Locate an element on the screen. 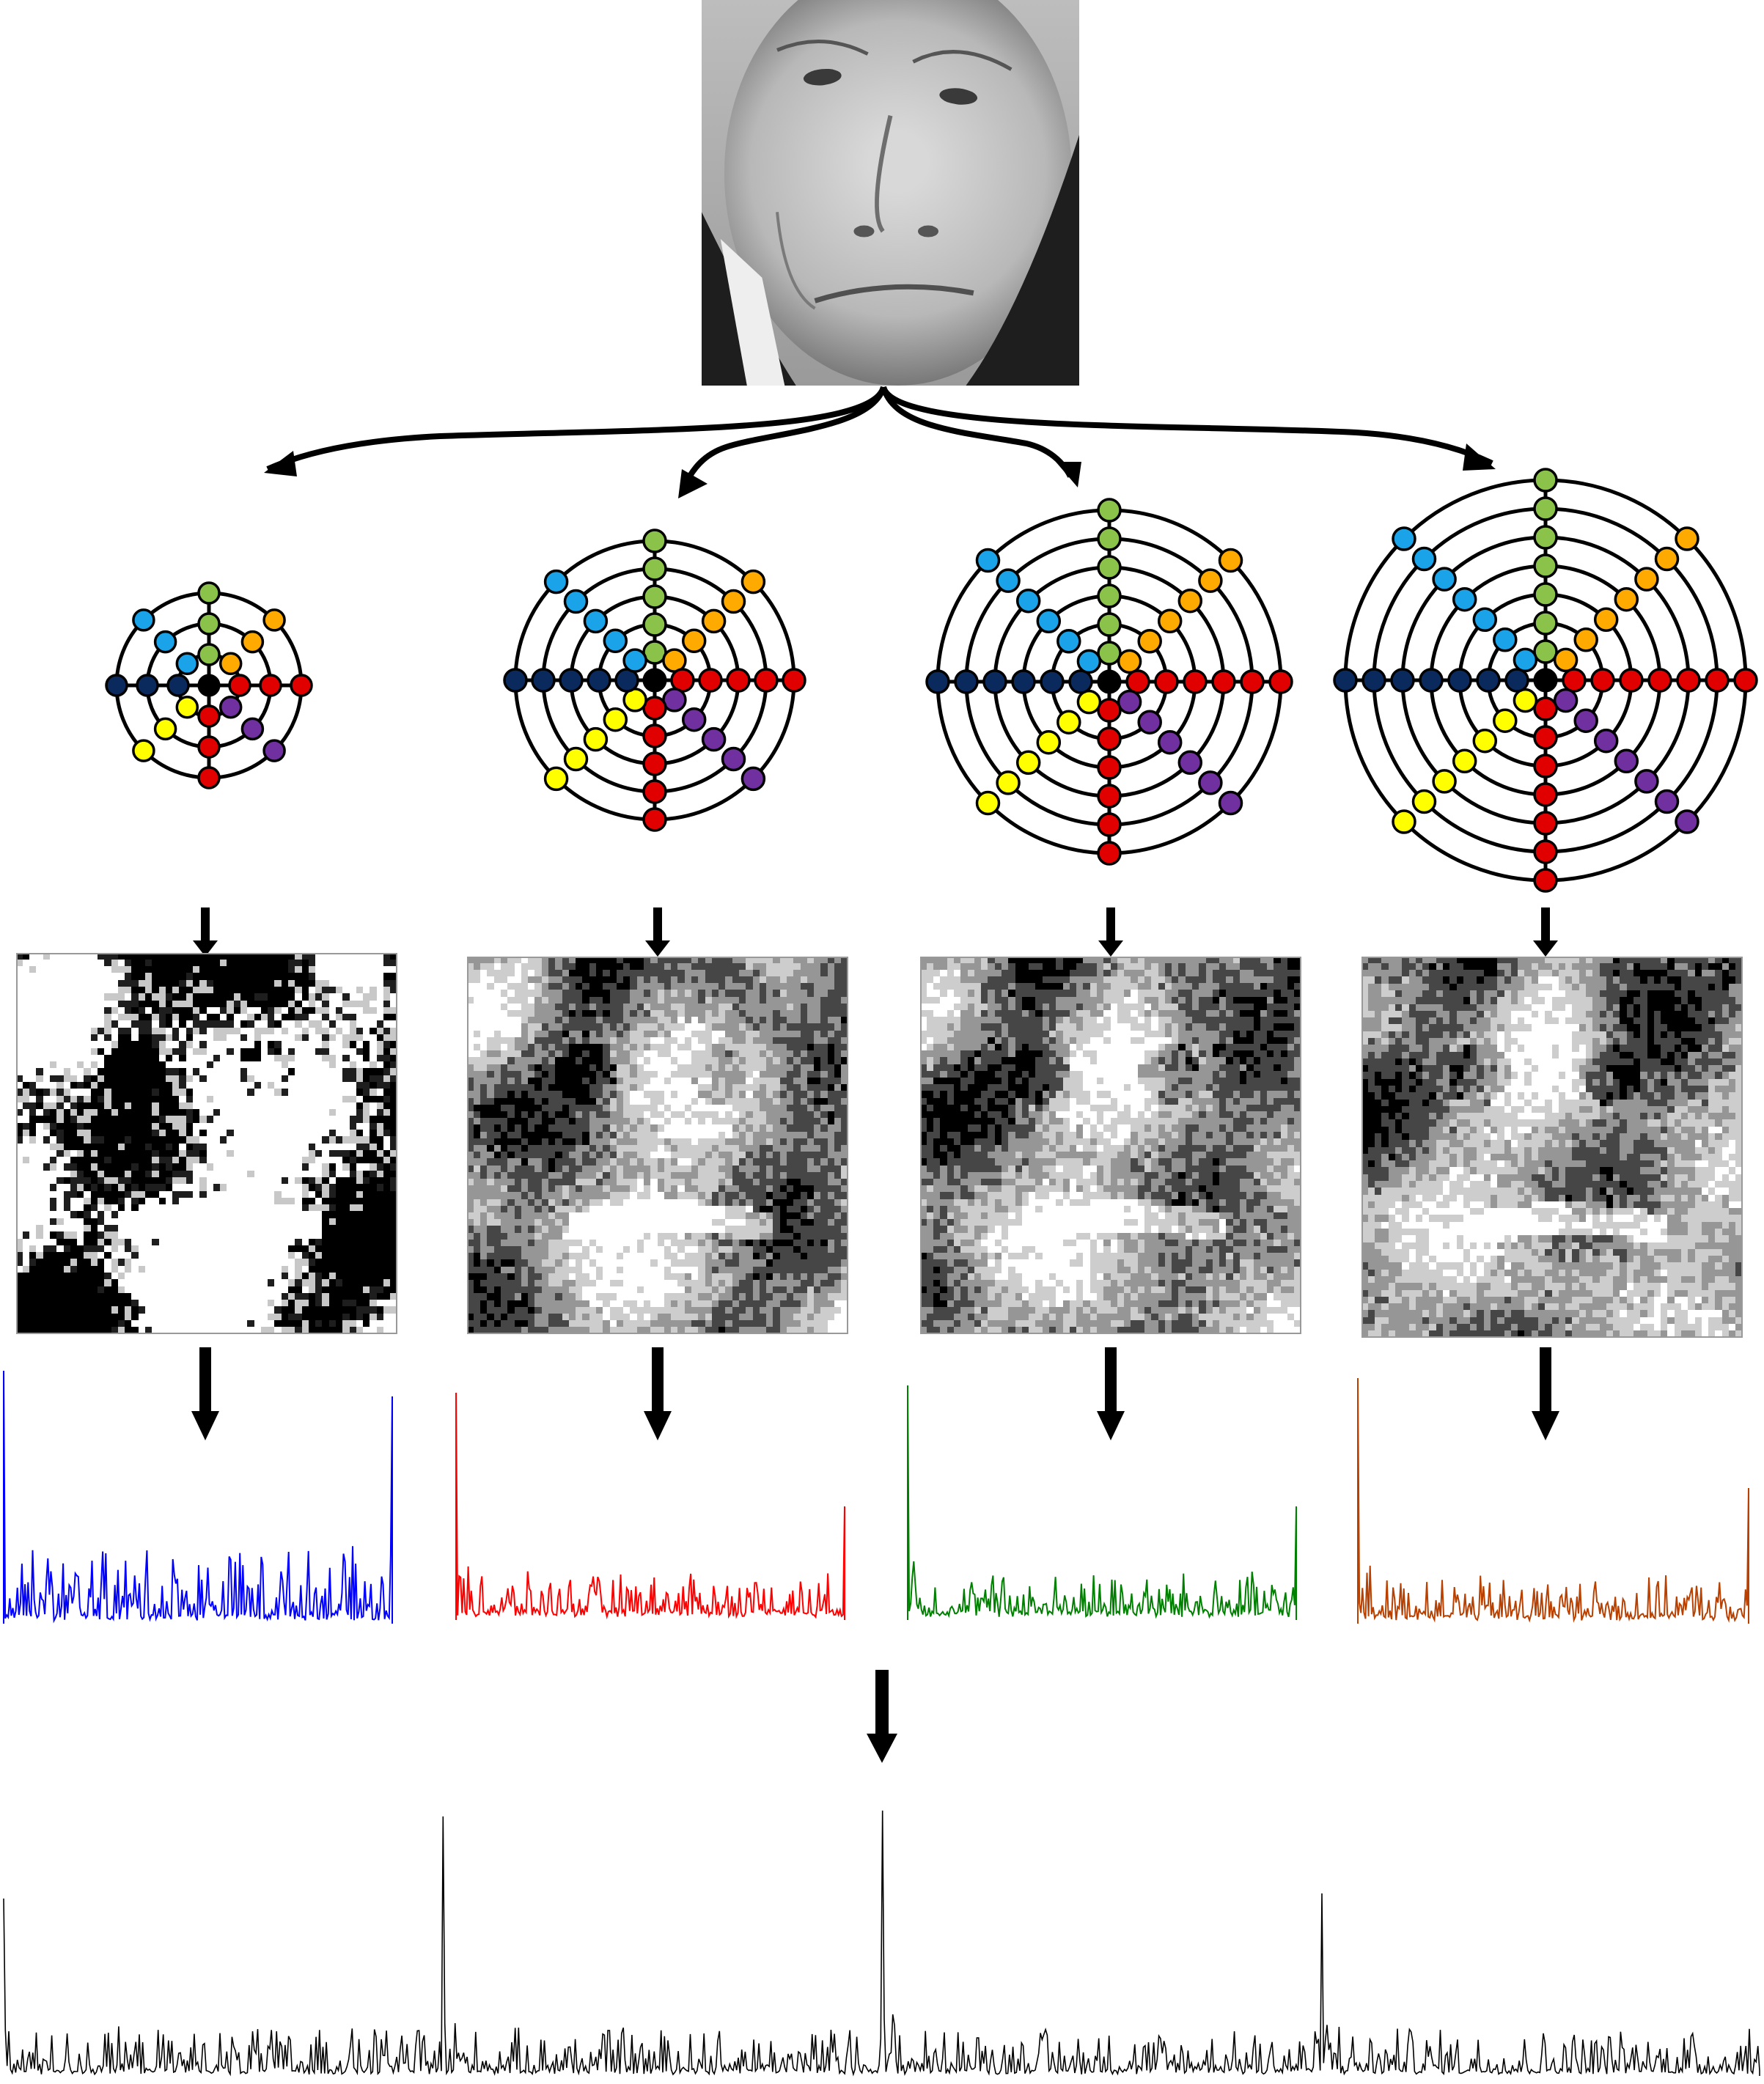 The width and height of the screenshot is (1764, 2084). down-arrow-texture-4-head is located at coordinates (1545, 1425).